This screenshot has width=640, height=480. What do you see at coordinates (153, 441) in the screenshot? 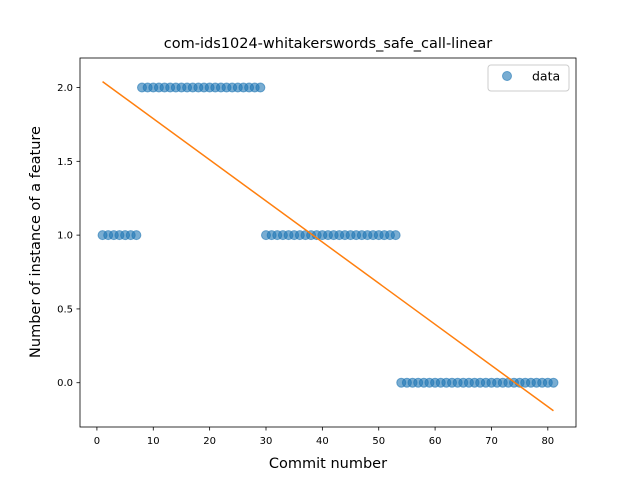
I see `x-tick-label: 10` at bounding box center [153, 441].